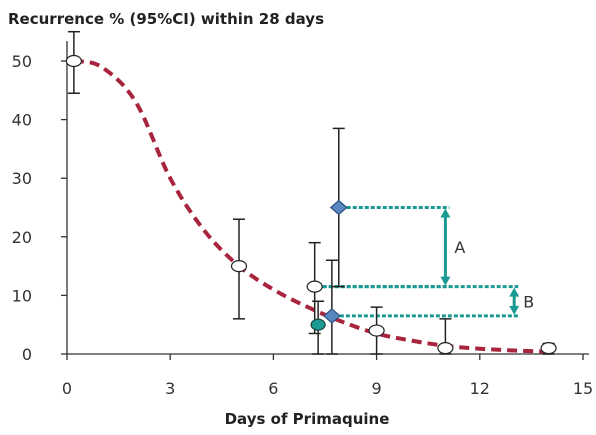  I want to click on y-tick-label: 10, so click(22, 295).